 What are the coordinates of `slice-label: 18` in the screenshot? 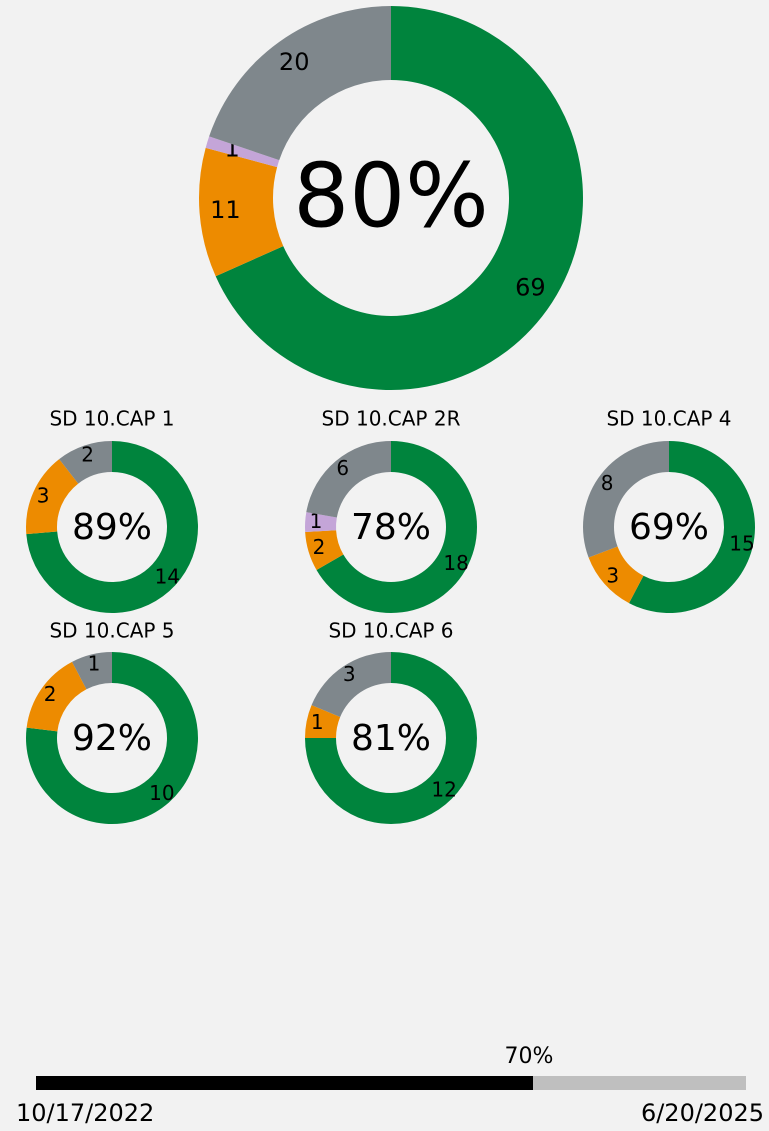 It's located at (455, 563).